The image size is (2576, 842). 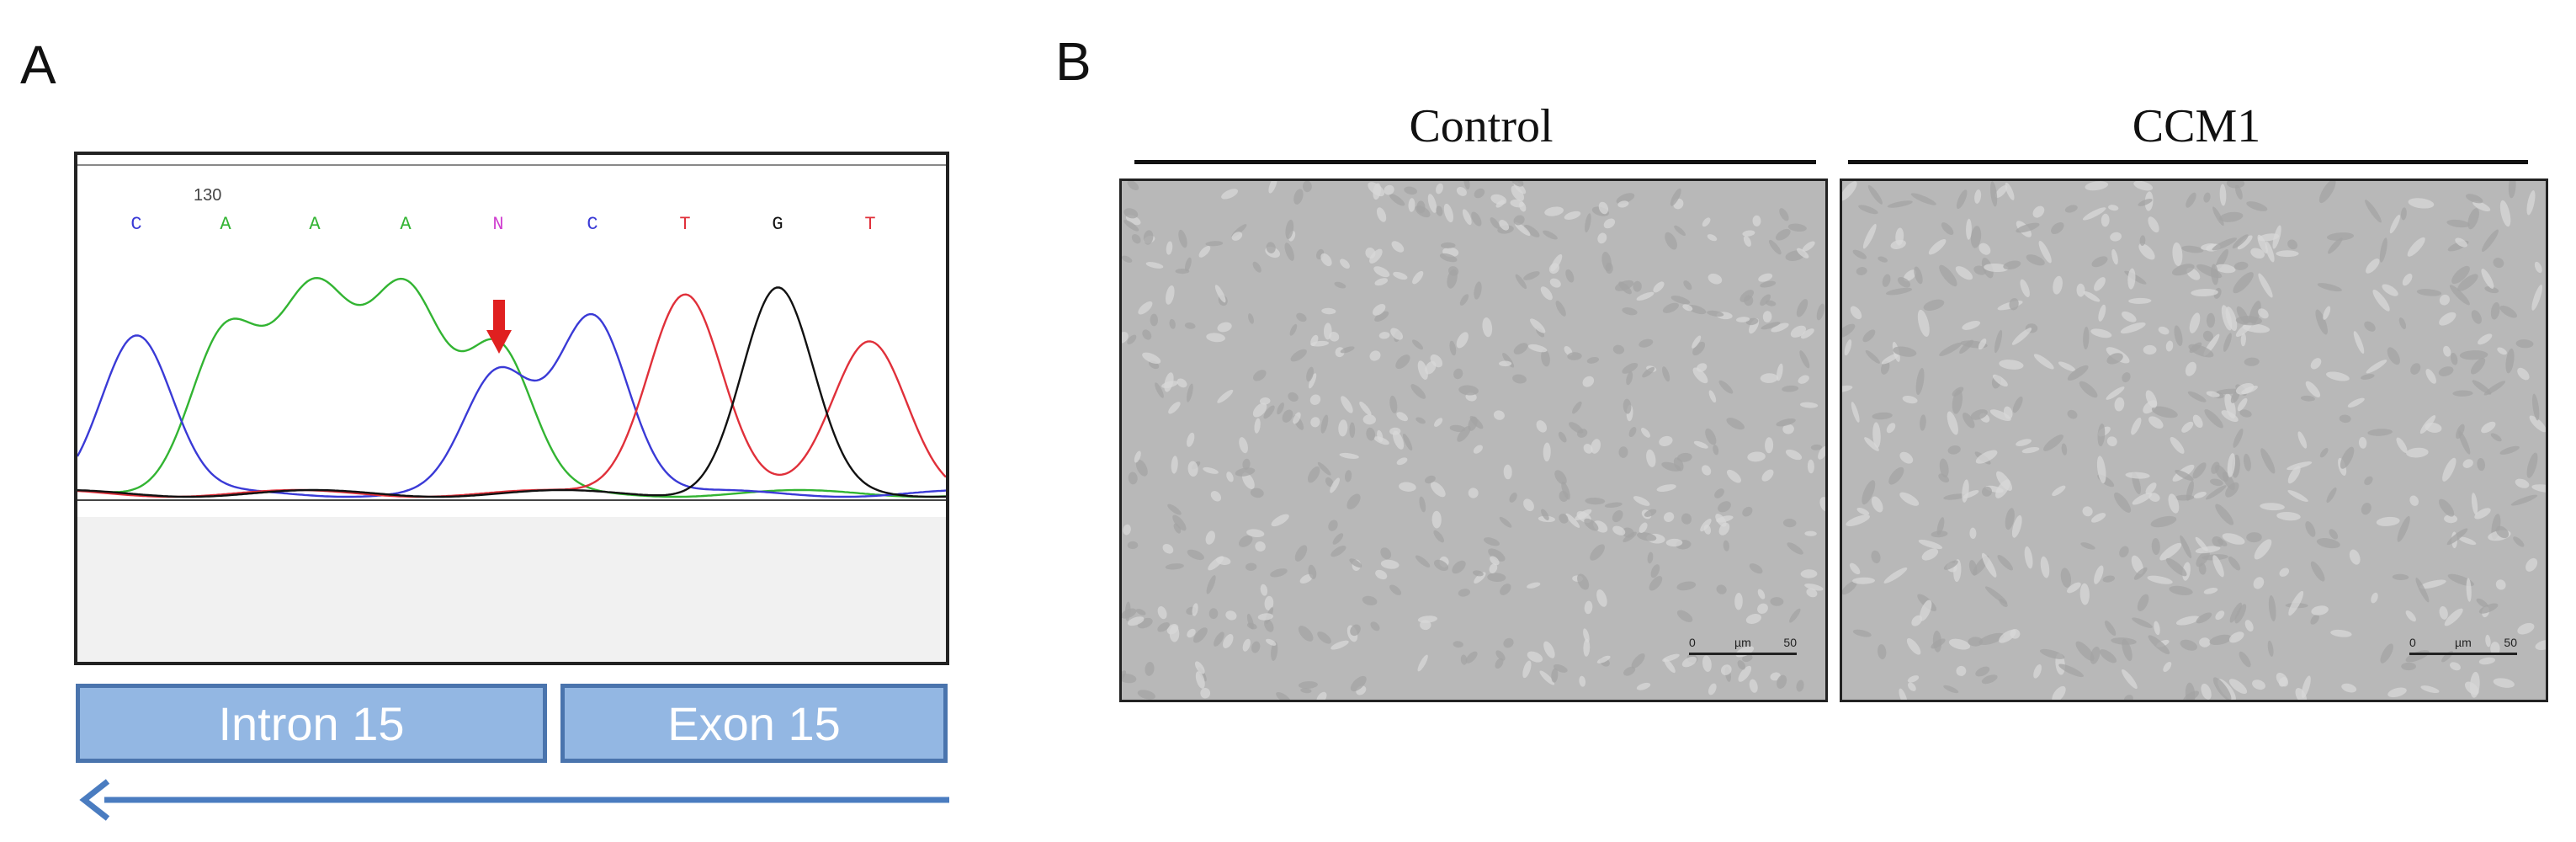 What do you see at coordinates (2463, 652) in the screenshot?
I see `ccm1-scale-bar: 0 µm 50` at bounding box center [2463, 652].